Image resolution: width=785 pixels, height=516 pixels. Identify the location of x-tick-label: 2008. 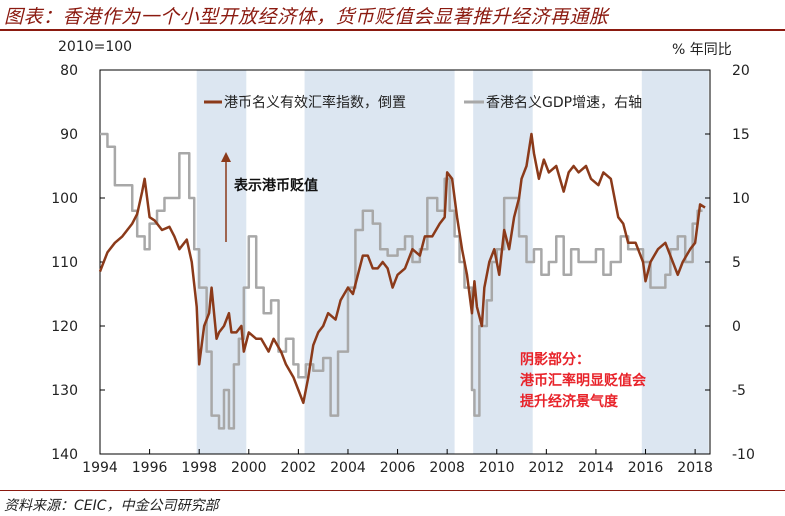
(447, 468).